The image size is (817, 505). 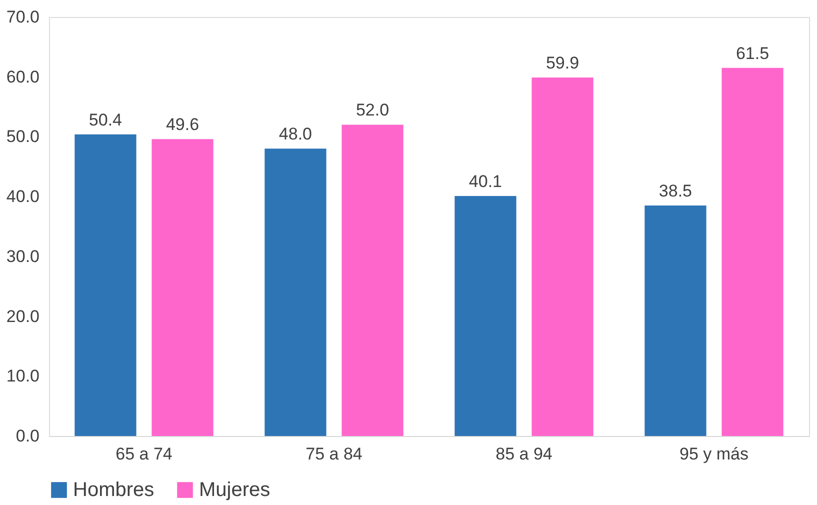 I want to click on y-tick-label: 20.0, so click(x=23, y=316).